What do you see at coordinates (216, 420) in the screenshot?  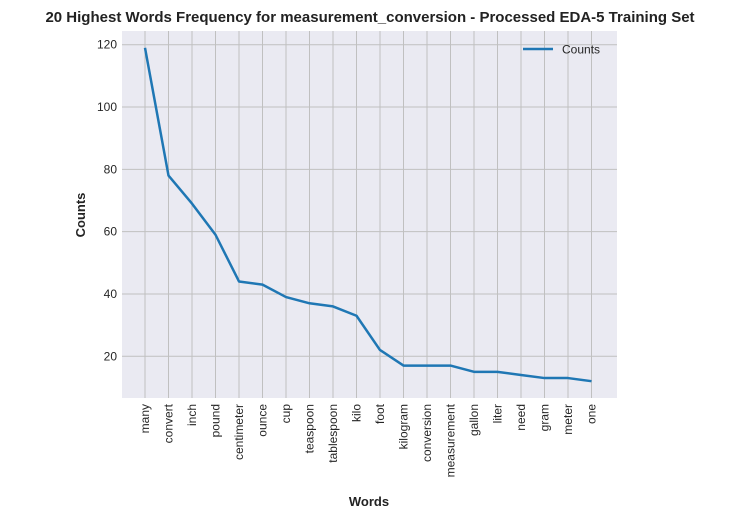 I see `x-tick-label: pound` at bounding box center [216, 420].